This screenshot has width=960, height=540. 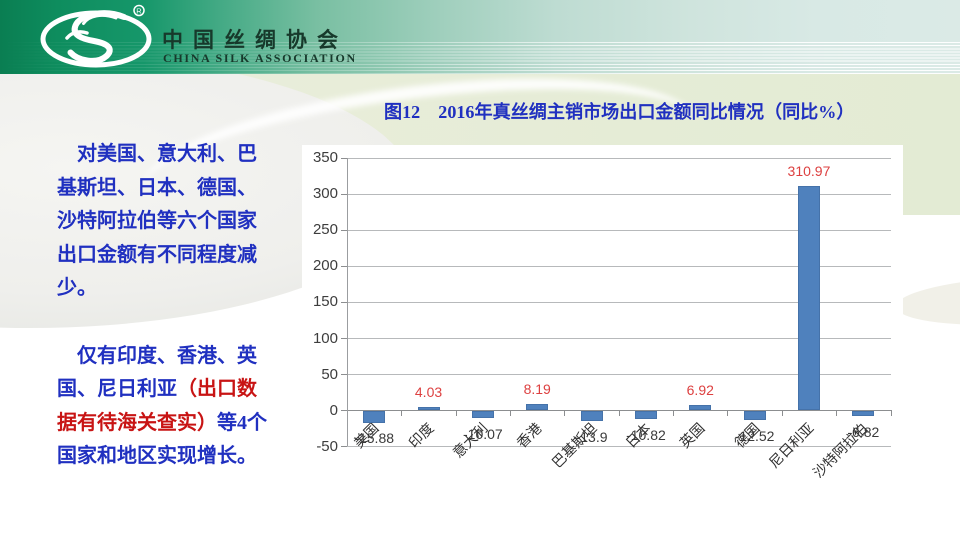 I want to click on category-label: 印度, so click(x=421, y=436).